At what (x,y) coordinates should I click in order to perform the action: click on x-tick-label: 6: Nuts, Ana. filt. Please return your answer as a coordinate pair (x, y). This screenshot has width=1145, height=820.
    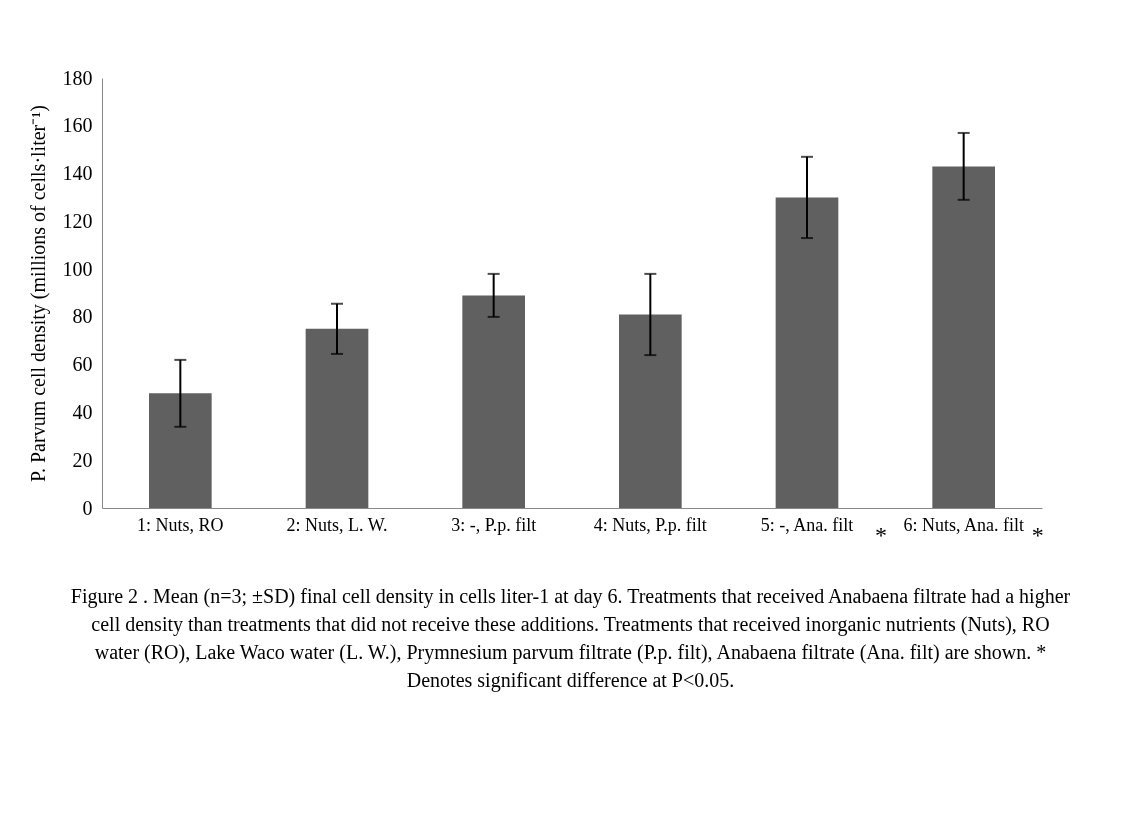
    Looking at the image, I should click on (963, 524).